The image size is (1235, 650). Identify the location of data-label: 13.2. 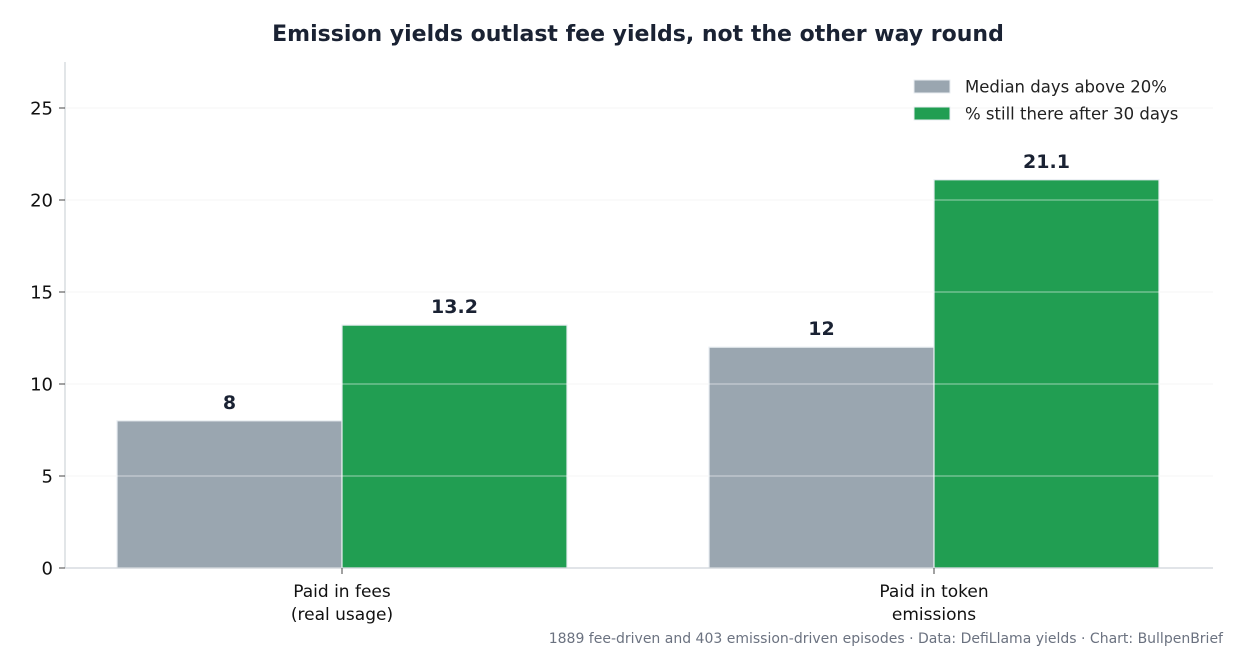
(454, 307).